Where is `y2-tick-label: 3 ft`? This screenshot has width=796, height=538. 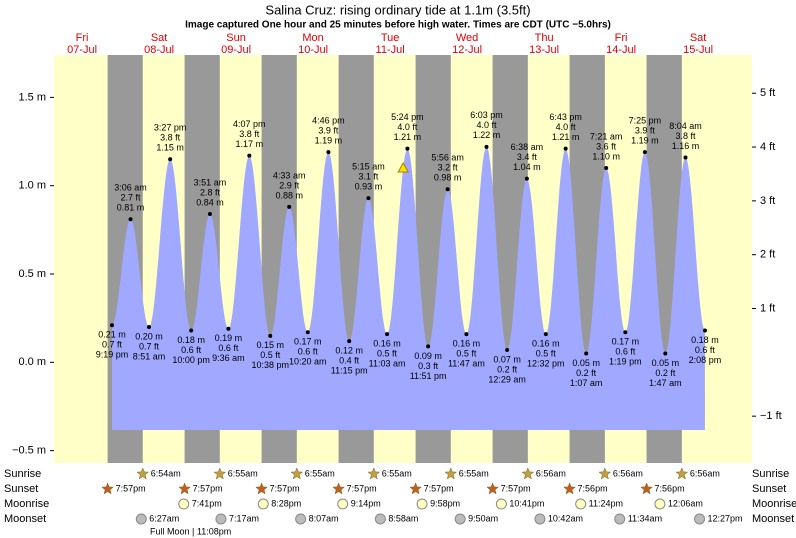 y2-tick-label: 3 ft is located at coordinates (767, 201).